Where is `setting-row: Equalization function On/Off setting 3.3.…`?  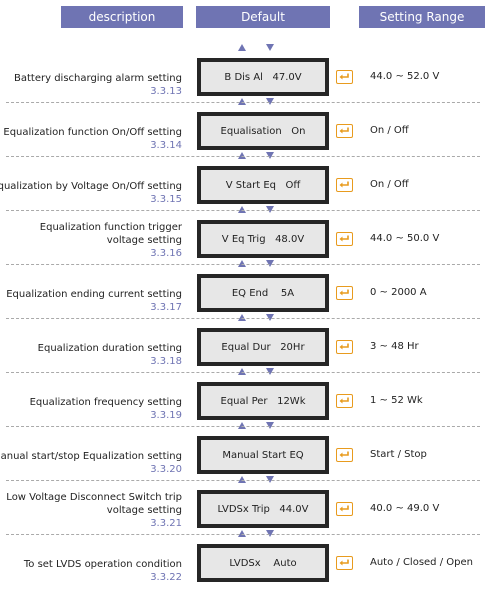
setting-row: Equalization function On/Off setting 3.3.… is located at coordinates (243, 132).